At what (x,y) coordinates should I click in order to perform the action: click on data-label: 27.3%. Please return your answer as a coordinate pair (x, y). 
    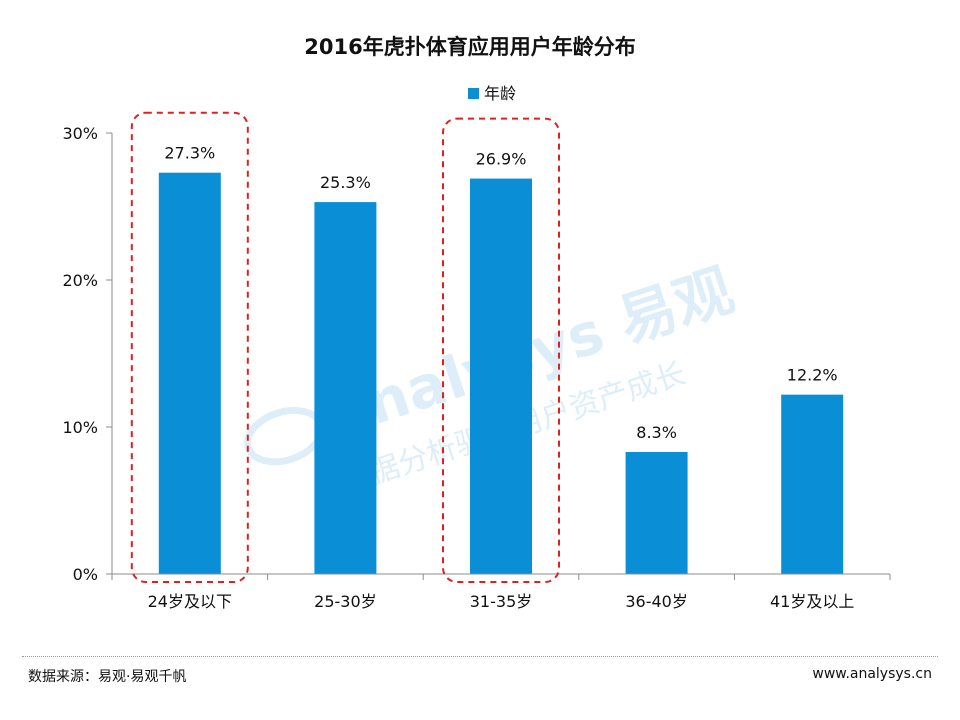
    Looking at the image, I should click on (189, 153).